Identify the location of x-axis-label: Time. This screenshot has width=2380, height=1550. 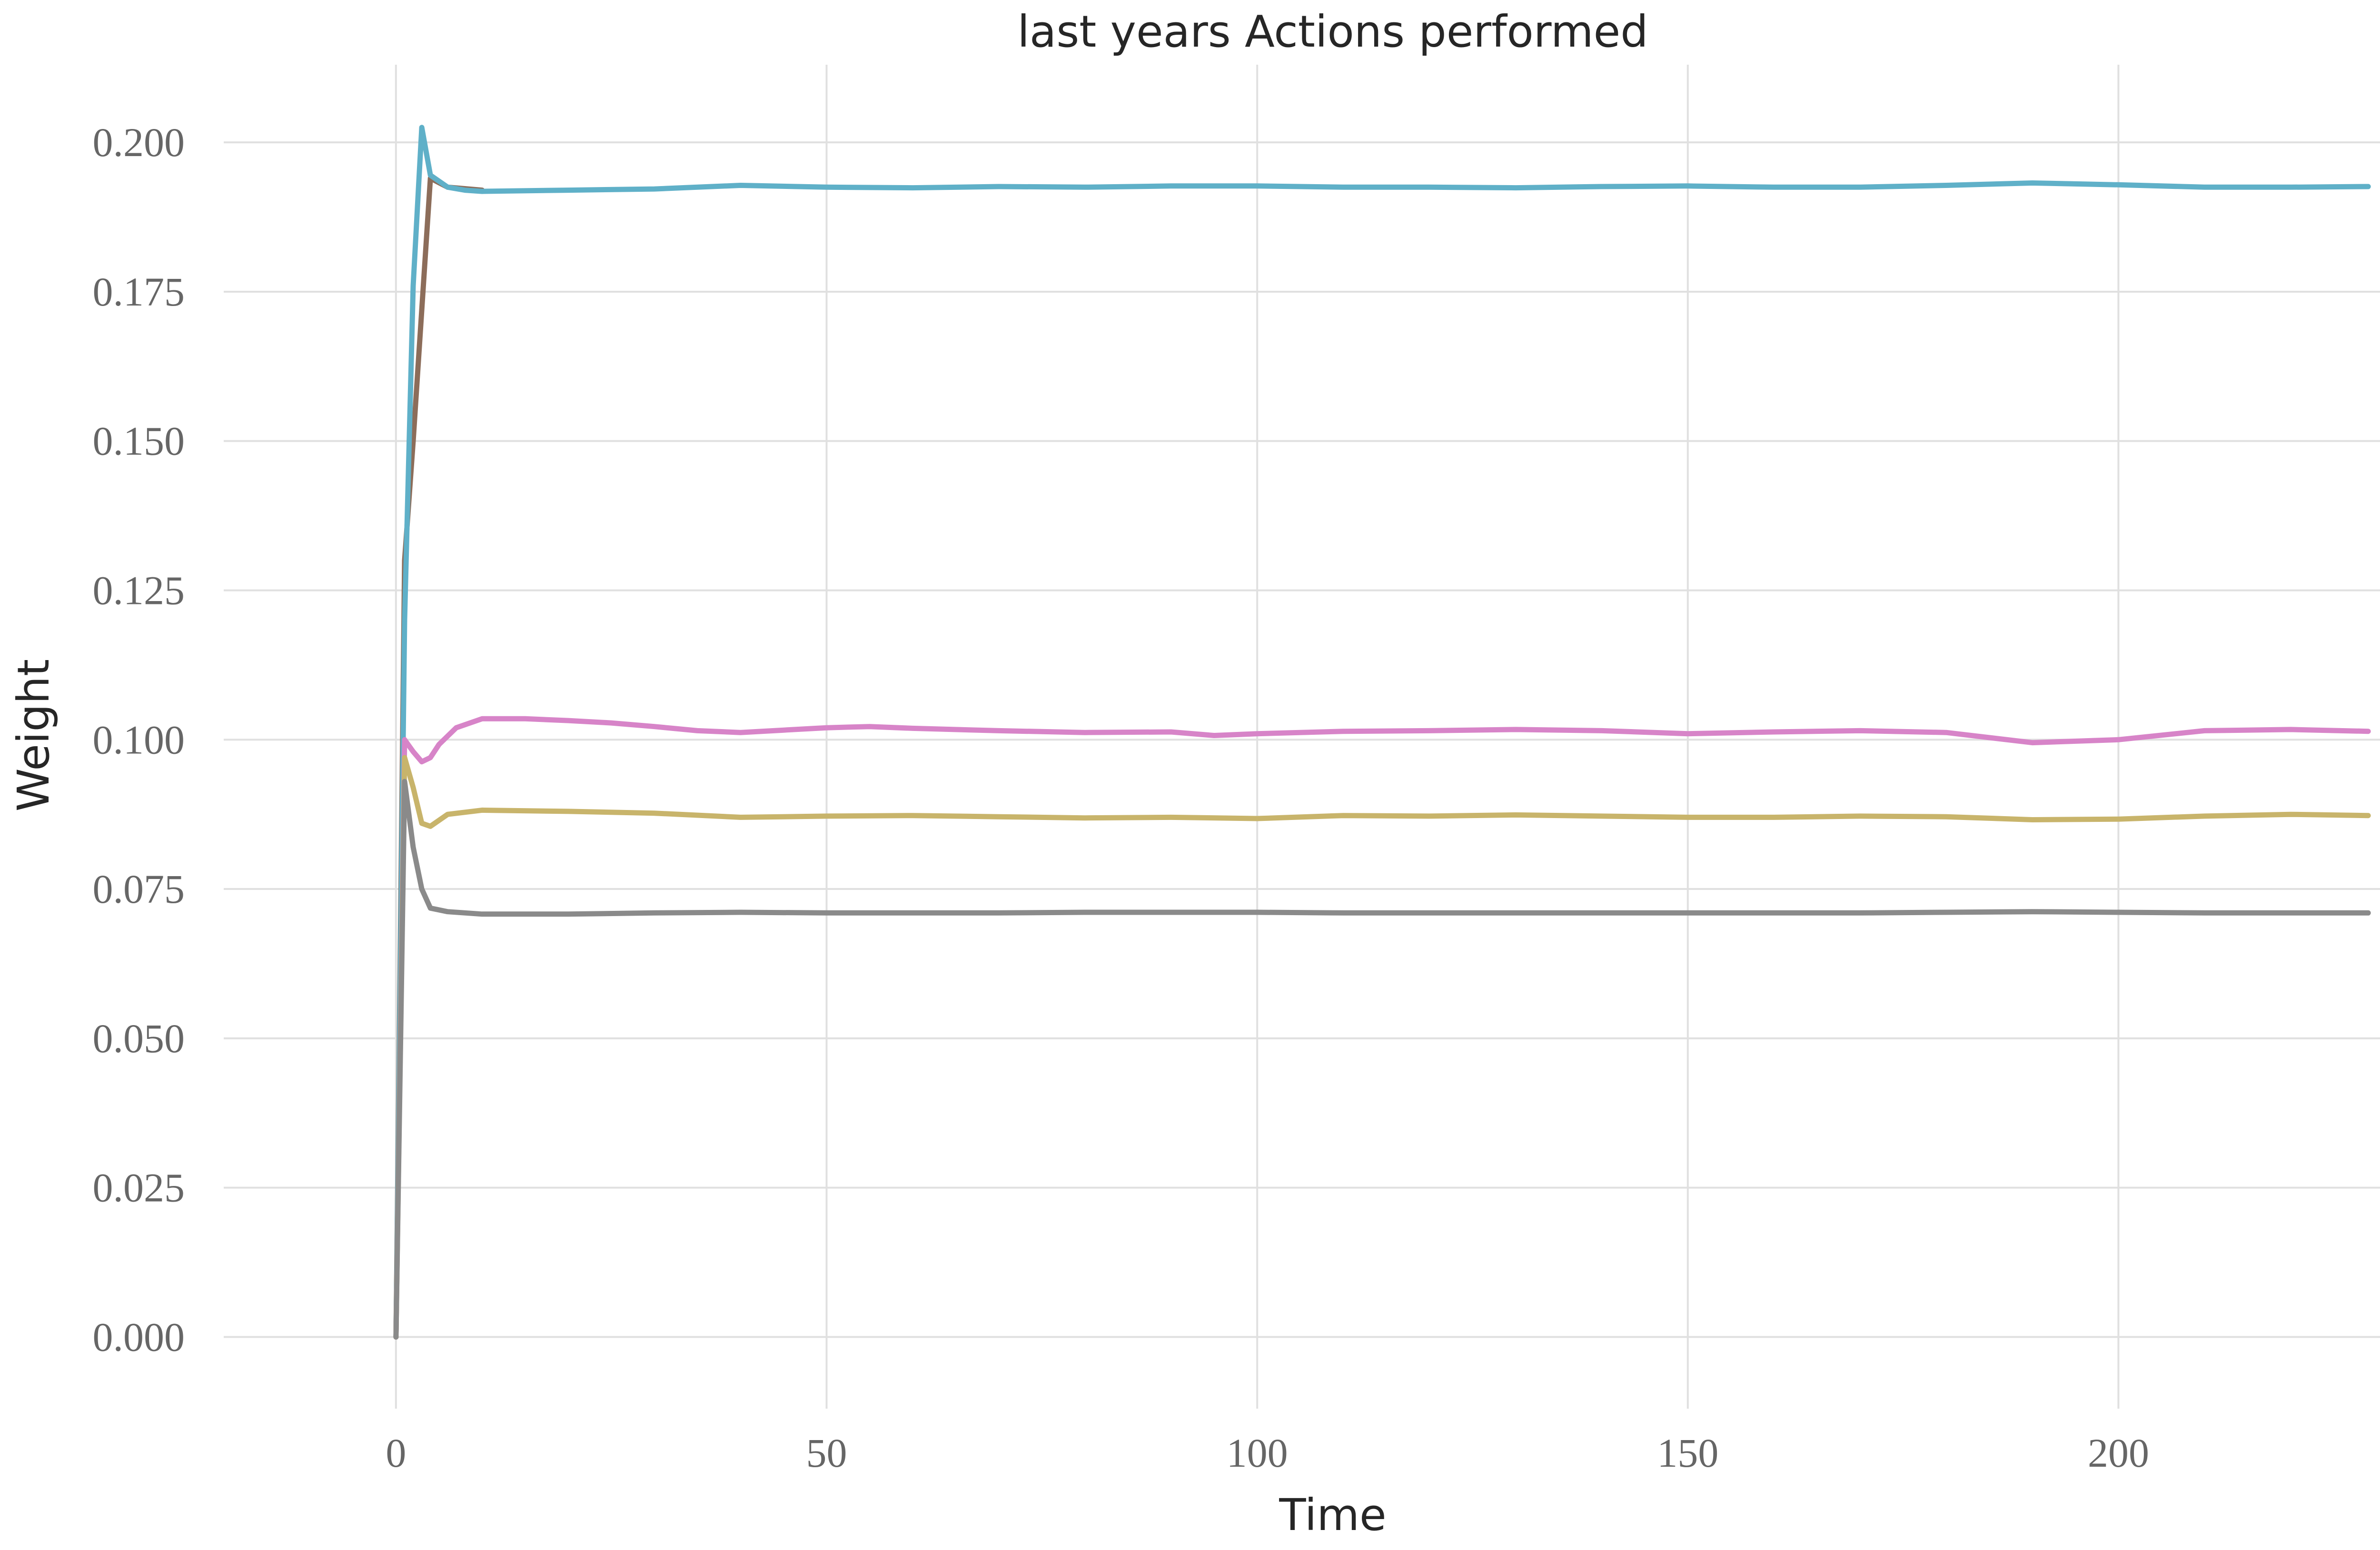
(1332, 1515).